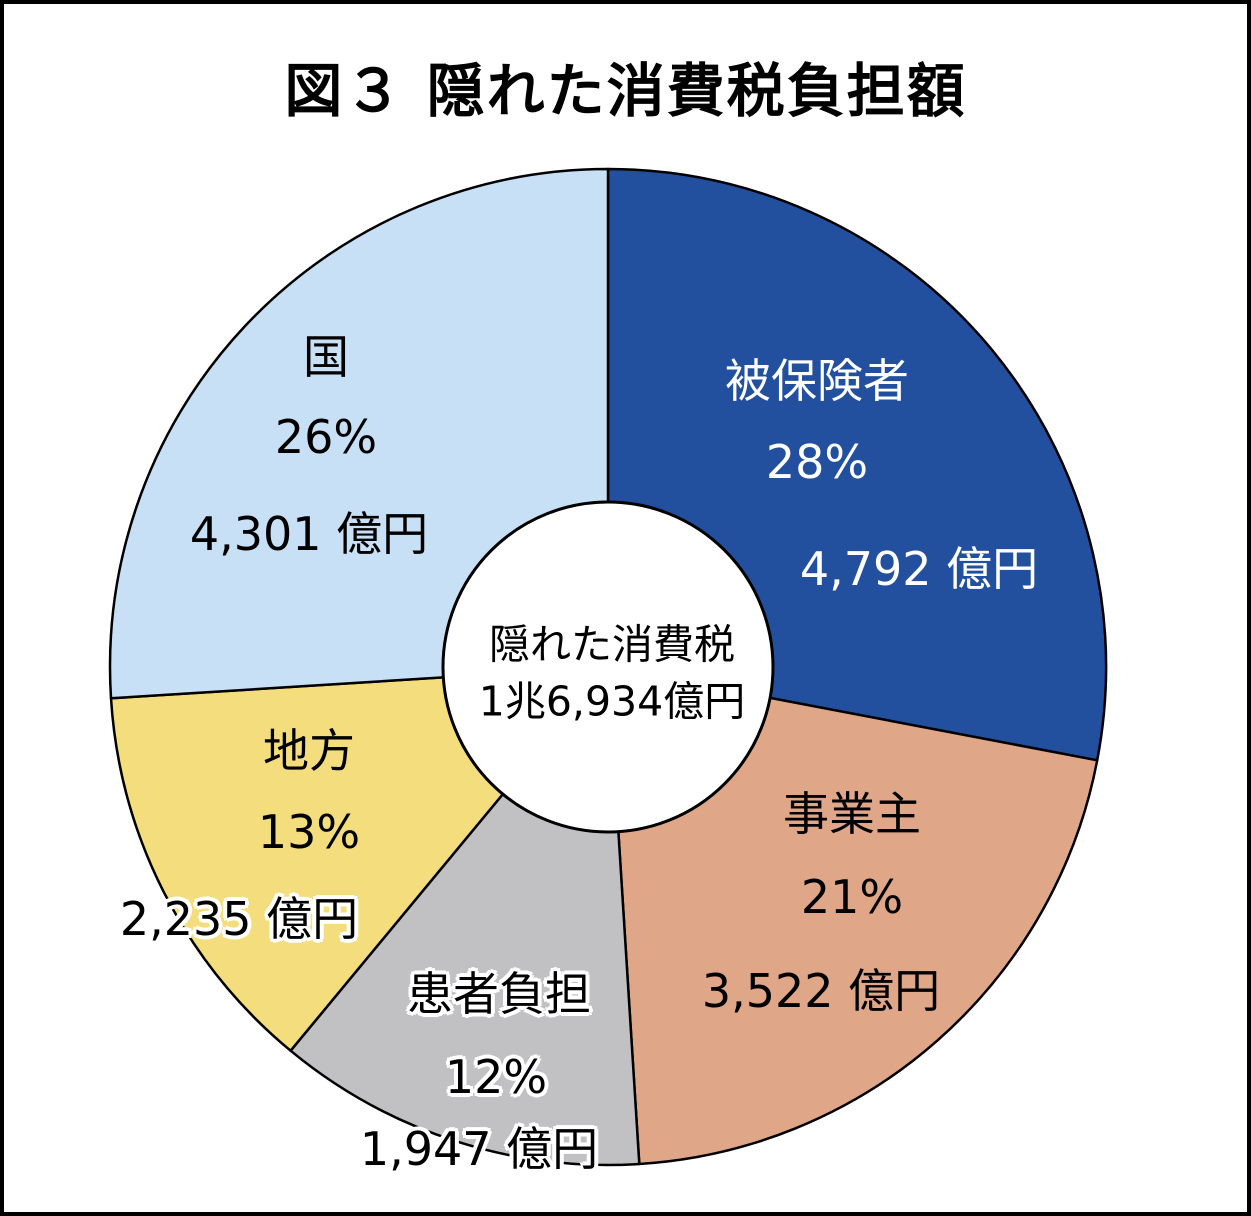 The width and height of the screenshot is (1251, 1216). What do you see at coordinates (625, 91) in the screenshot?
I see `chart-title: 図３ 隠れた消費税負担額` at bounding box center [625, 91].